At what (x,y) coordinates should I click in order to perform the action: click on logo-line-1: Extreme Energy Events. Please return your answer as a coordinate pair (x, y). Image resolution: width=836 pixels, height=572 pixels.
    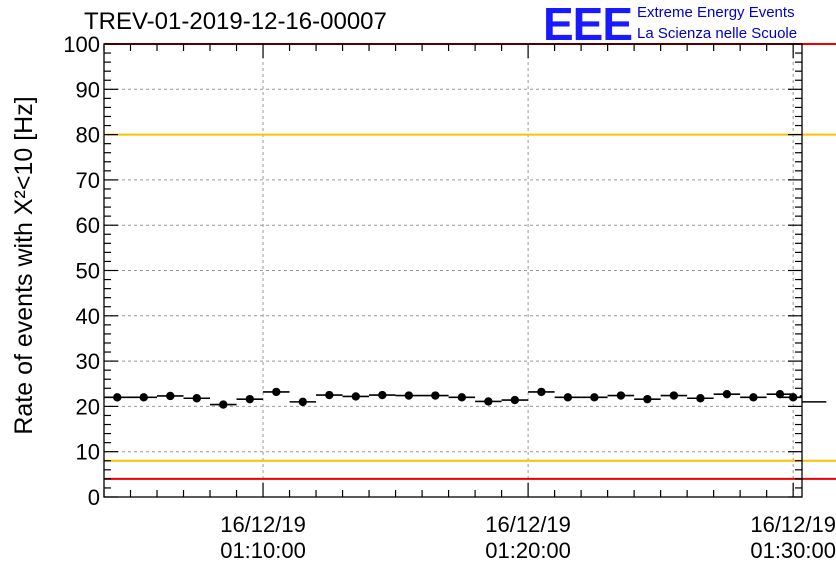
    Looking at the image, I should click on (716, 12).